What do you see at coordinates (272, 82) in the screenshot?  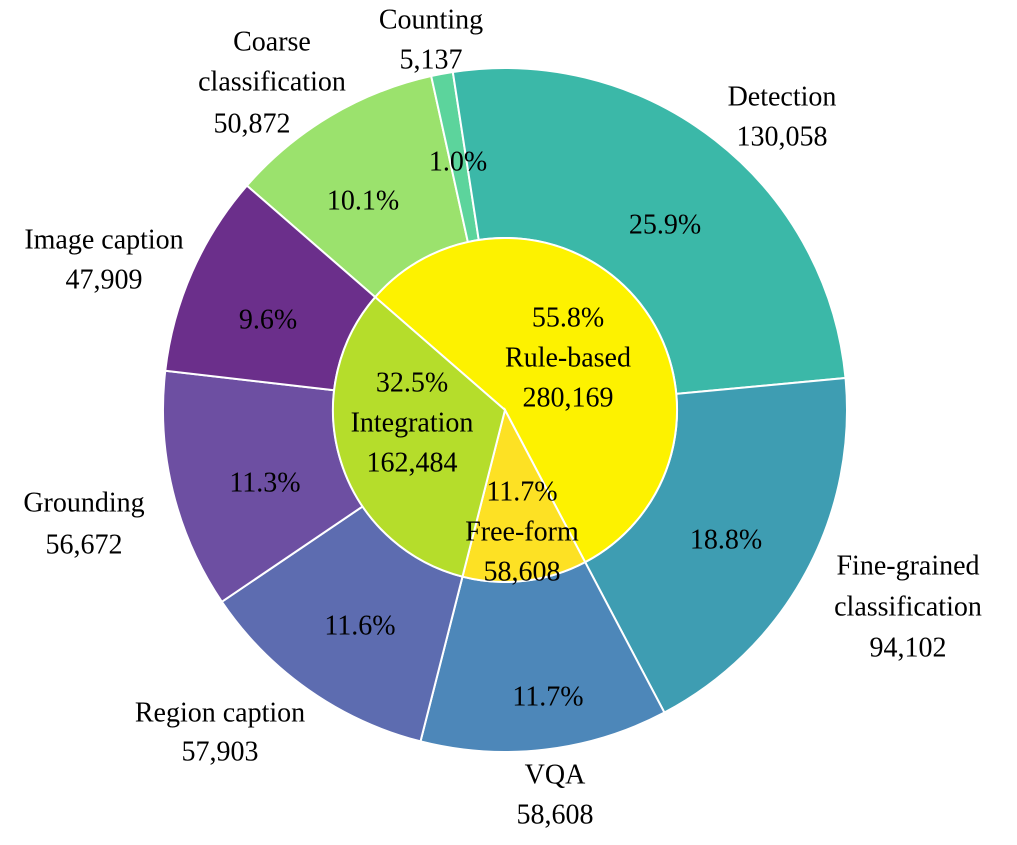 I see `category-label-coarse-classification: classification` at bounding box center [272, 82].